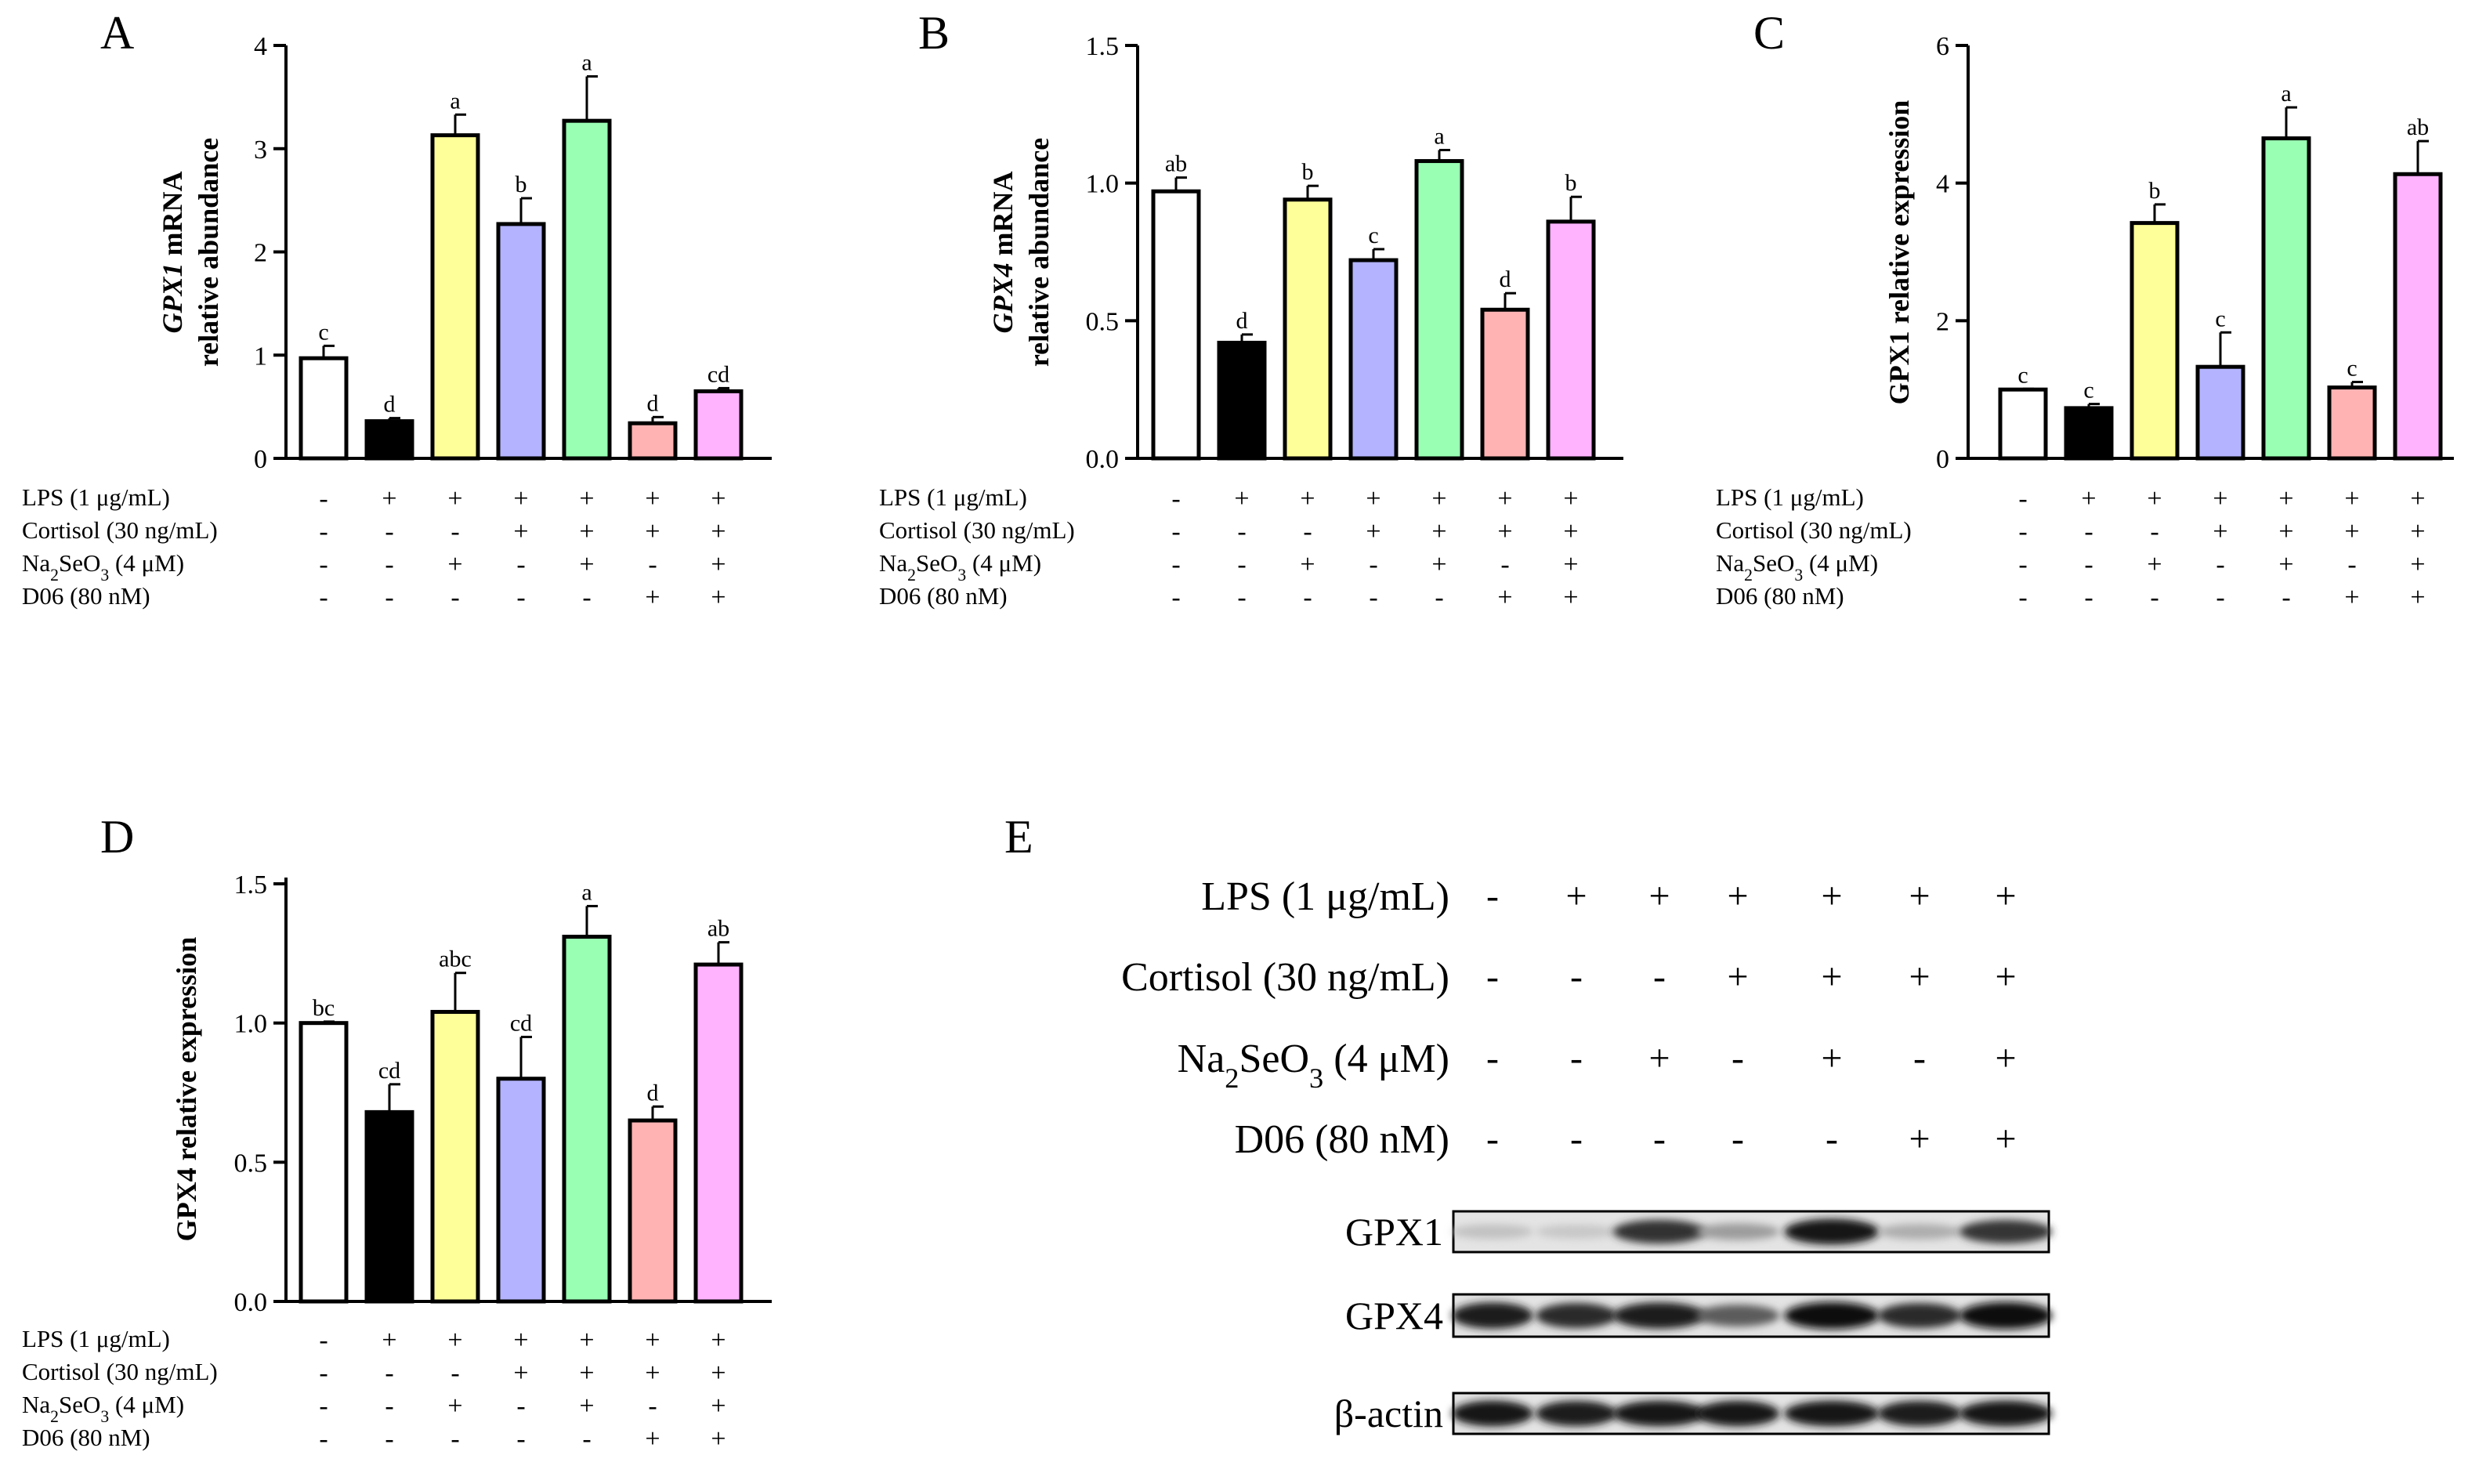 This screenshot has width=2486, height=1484. What do you see at coordinates (1942, 321) in the screenshot?
I see `panel-c-tick-label: 2` at bounding box center [1942, 321].